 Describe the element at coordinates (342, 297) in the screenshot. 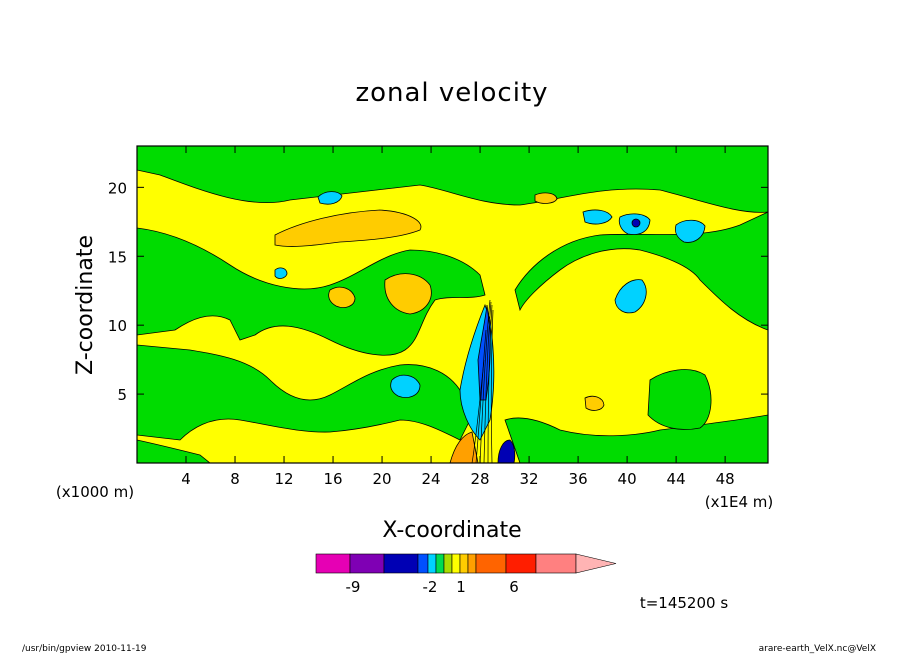

I see `contour-orange-left` at that location.